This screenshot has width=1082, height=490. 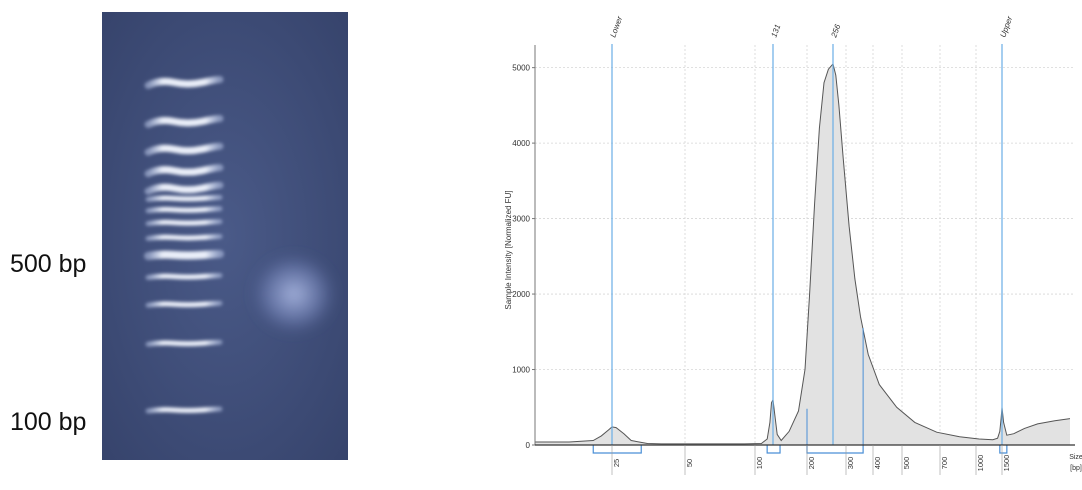 I want to click on x-axis-label: Size, so click(x=1075, y=457).